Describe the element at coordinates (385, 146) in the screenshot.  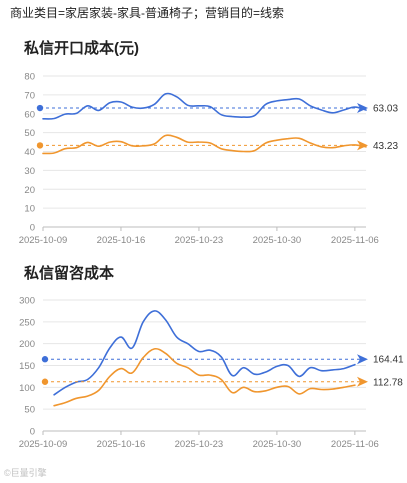
I see `reference-label-1: 43.23` at that location.